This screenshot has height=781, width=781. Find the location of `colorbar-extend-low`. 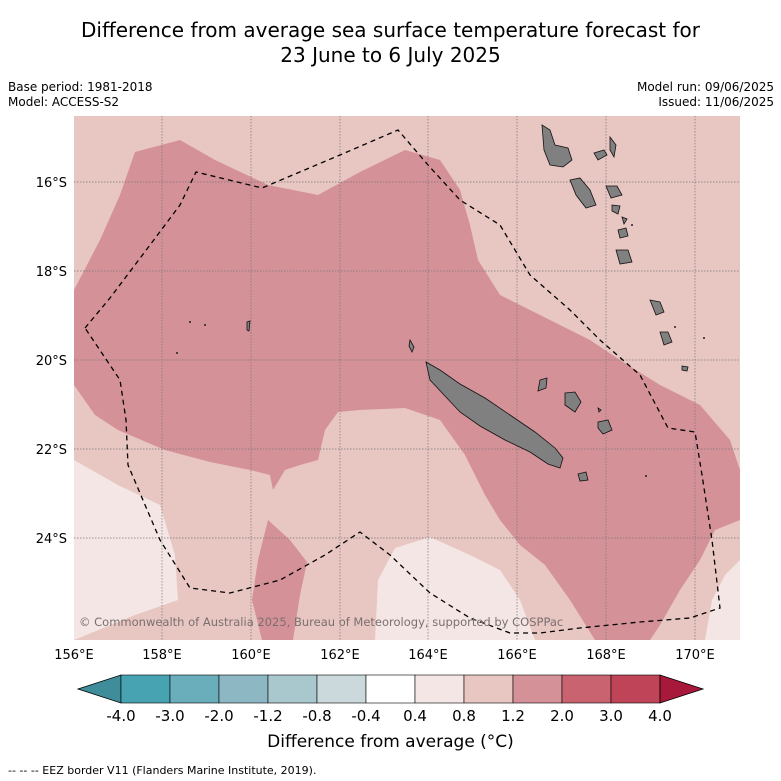

colorbar-extend-low is located at coordinates (99, 689).